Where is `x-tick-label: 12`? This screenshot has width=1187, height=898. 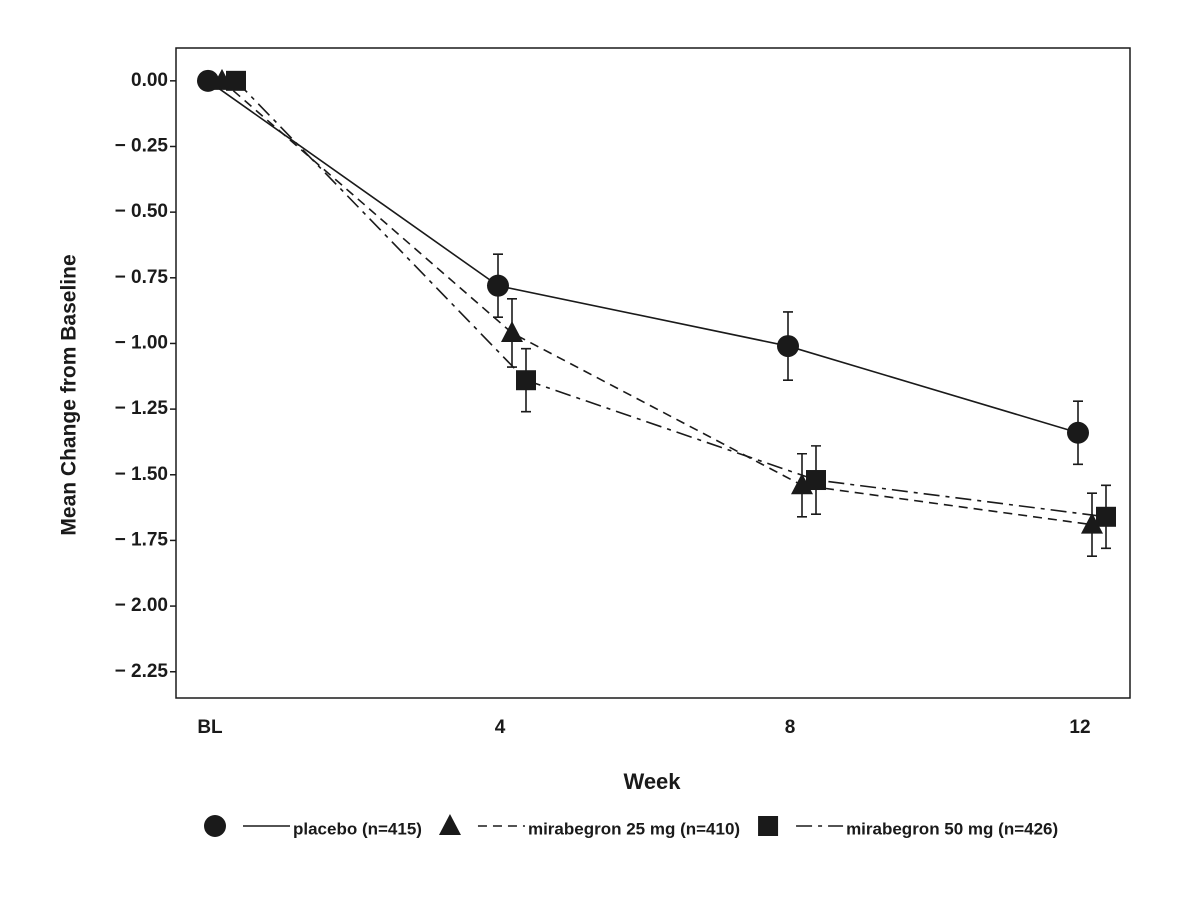 x-tick-label: 12 is located at coordinates (1079, 727).